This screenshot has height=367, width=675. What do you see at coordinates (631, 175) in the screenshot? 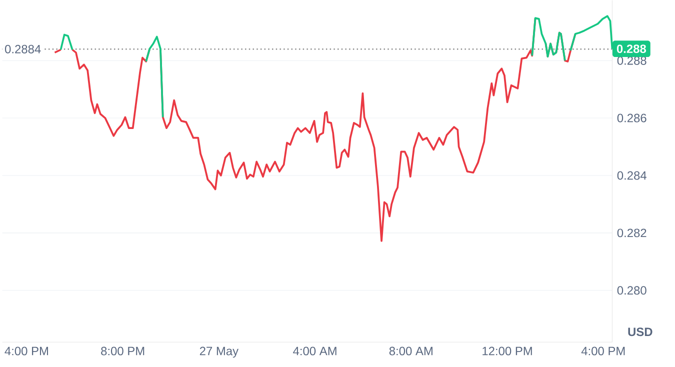
I see `y-tick-label: 0.284` at bounding box center [631, 175].